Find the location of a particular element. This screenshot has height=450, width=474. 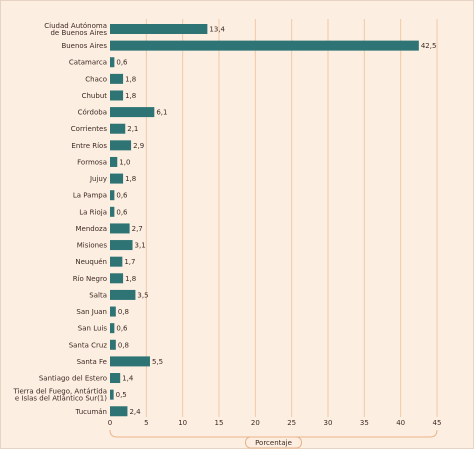

category-label-0-line-1: de Buenos Aires is located at coordinates (78, 33).